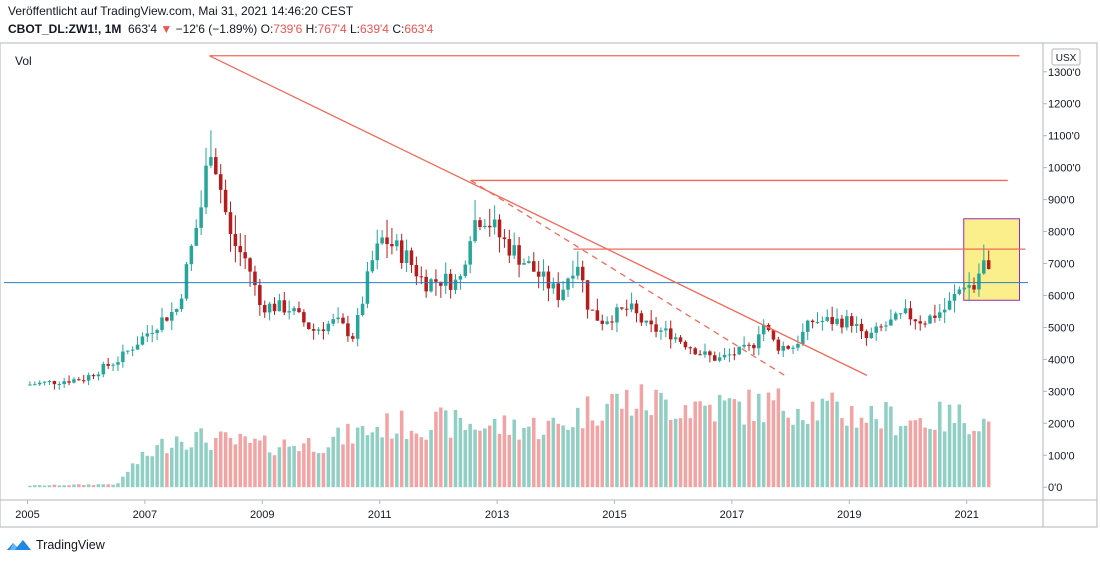 This screenshot has height=565, width=1100. I want to click on high-label: H:, so click(311, 29).